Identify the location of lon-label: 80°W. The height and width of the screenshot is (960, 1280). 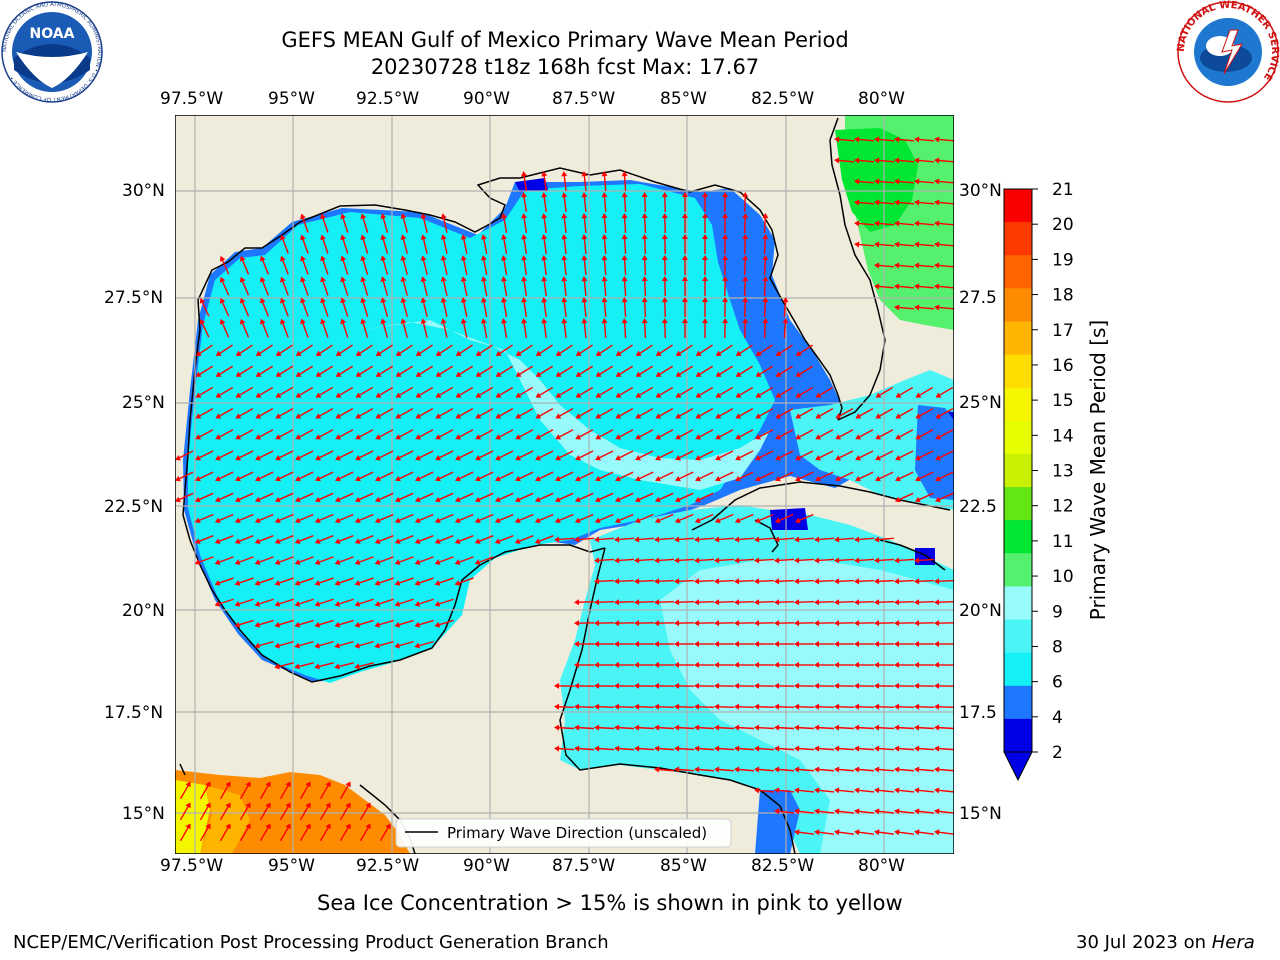
(881, 866).